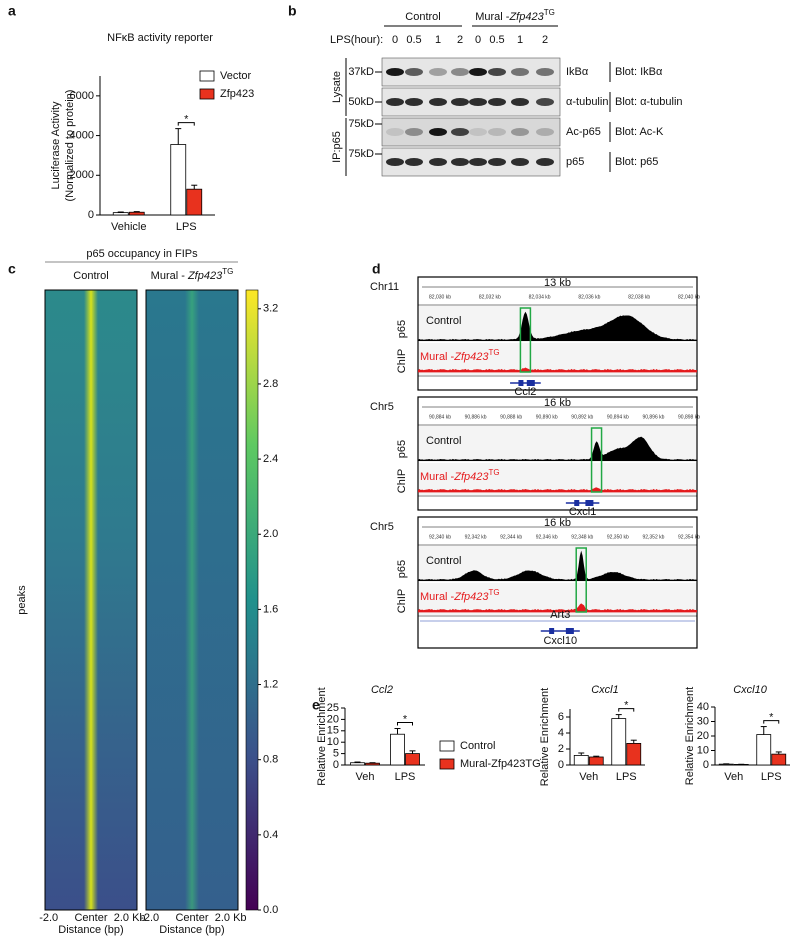  I want to click on gene-name: Cxcl1, so click(583, 512).